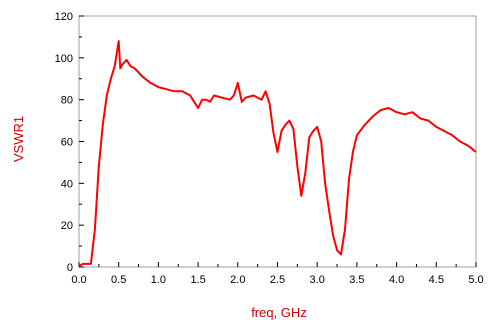 This screenshot has width=495, height=320. I want to click on x-tick-label: 2.5, so click(277, 280).